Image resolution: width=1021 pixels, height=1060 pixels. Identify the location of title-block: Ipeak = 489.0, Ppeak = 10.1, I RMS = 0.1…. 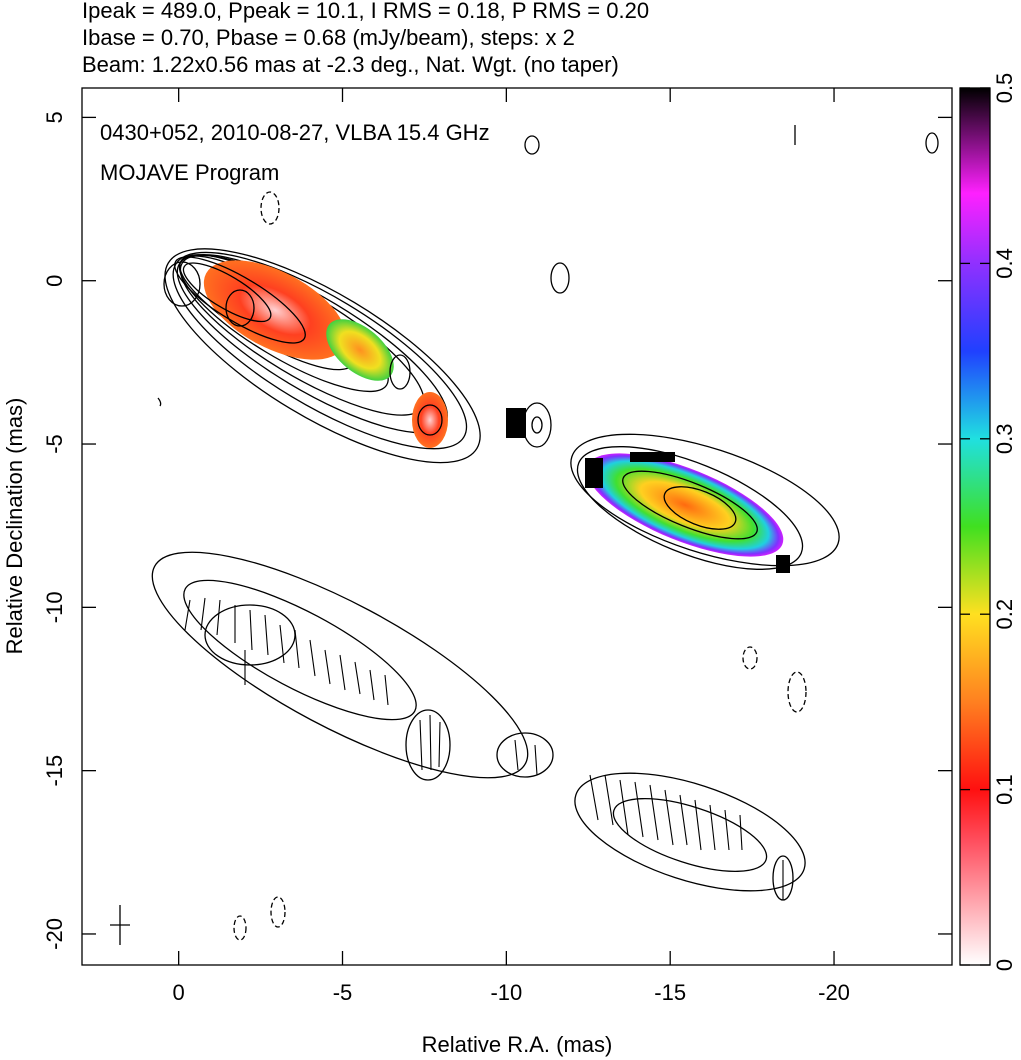
(365, 38).